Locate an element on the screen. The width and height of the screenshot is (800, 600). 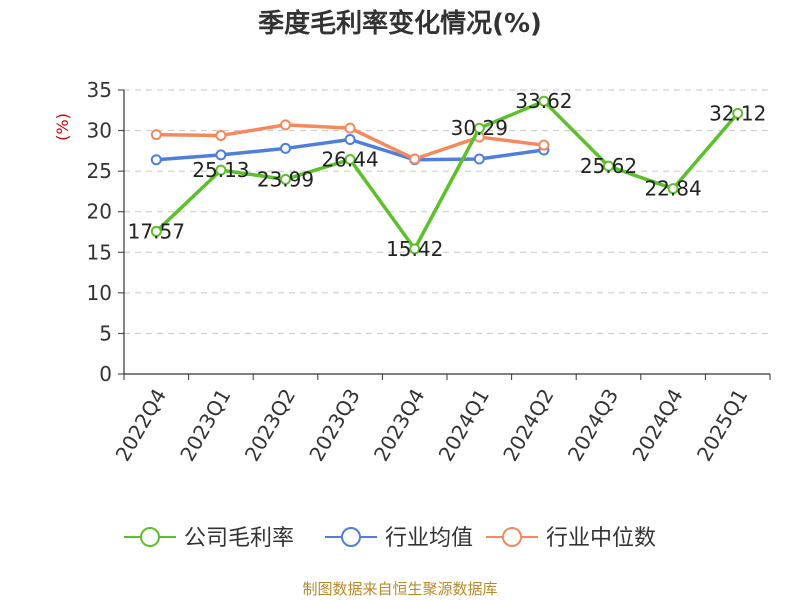
y-tick-label: 0 is located at coordinates (105, 374).